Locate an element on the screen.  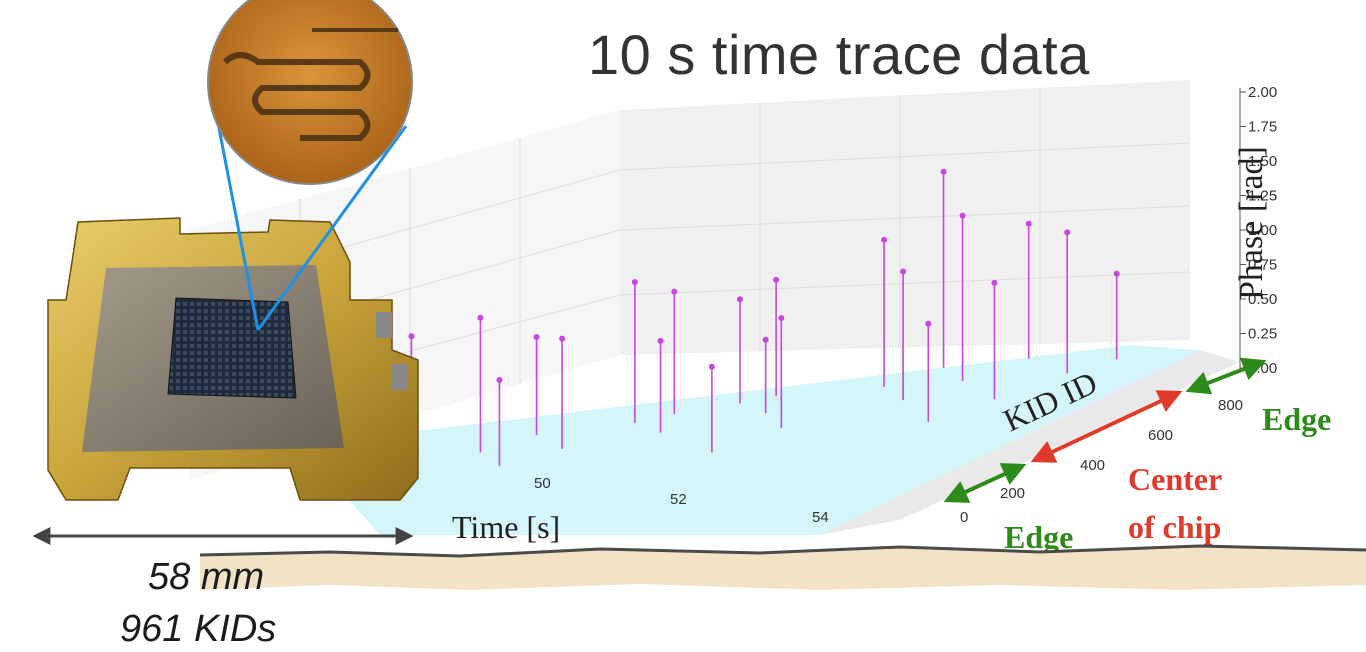
x-tick-label: 54 is located at coordinates (820, 517).